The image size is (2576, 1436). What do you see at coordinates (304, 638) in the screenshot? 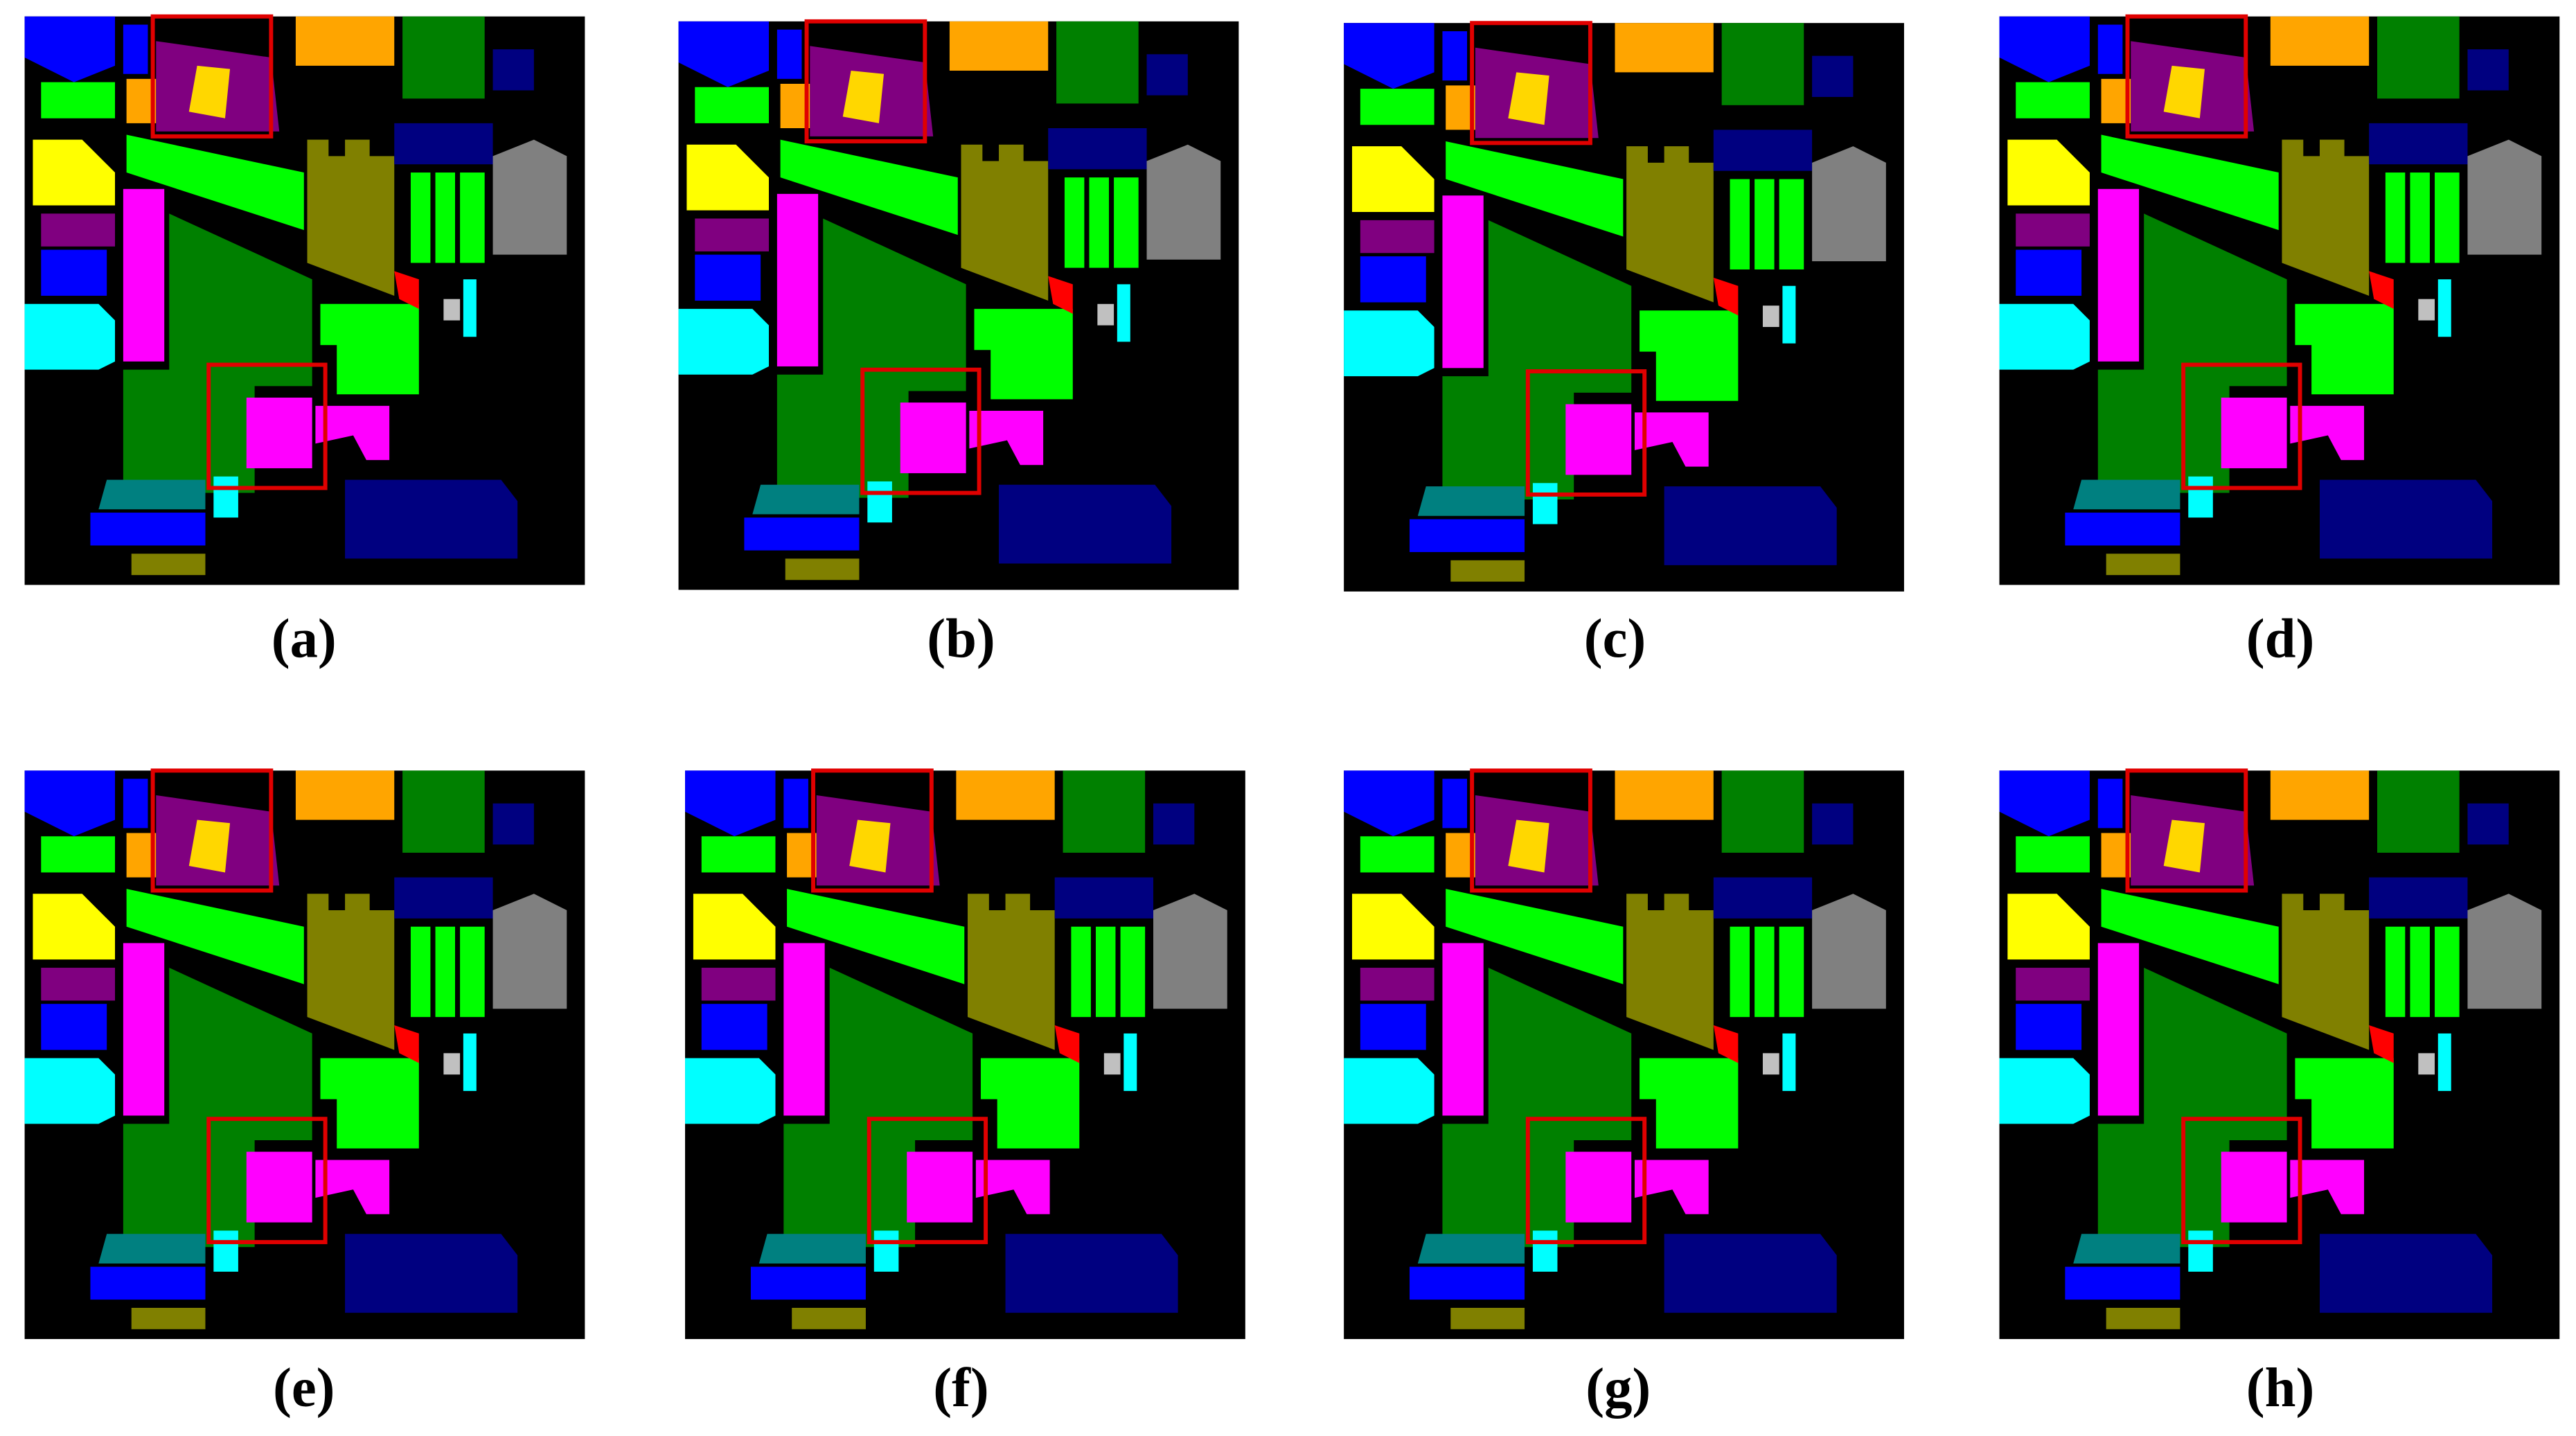
I see `panel-label: (a)` at bounding box center [304, 638].